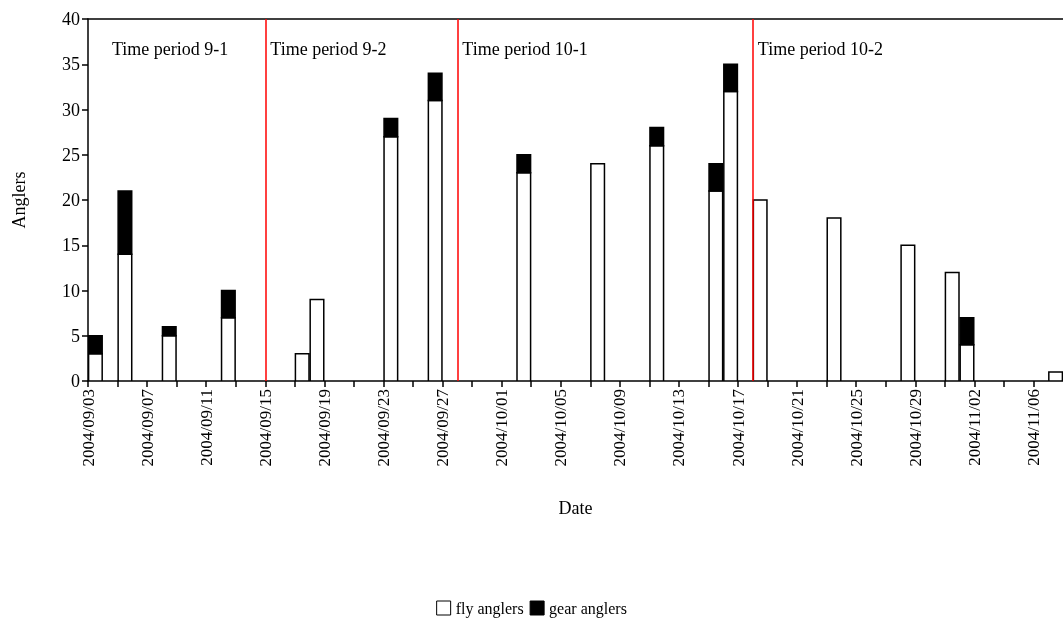  Describe the element at coordinates (561, 428) in the screenshot. I see `x-tick-label: 2004/10/05` at that location.